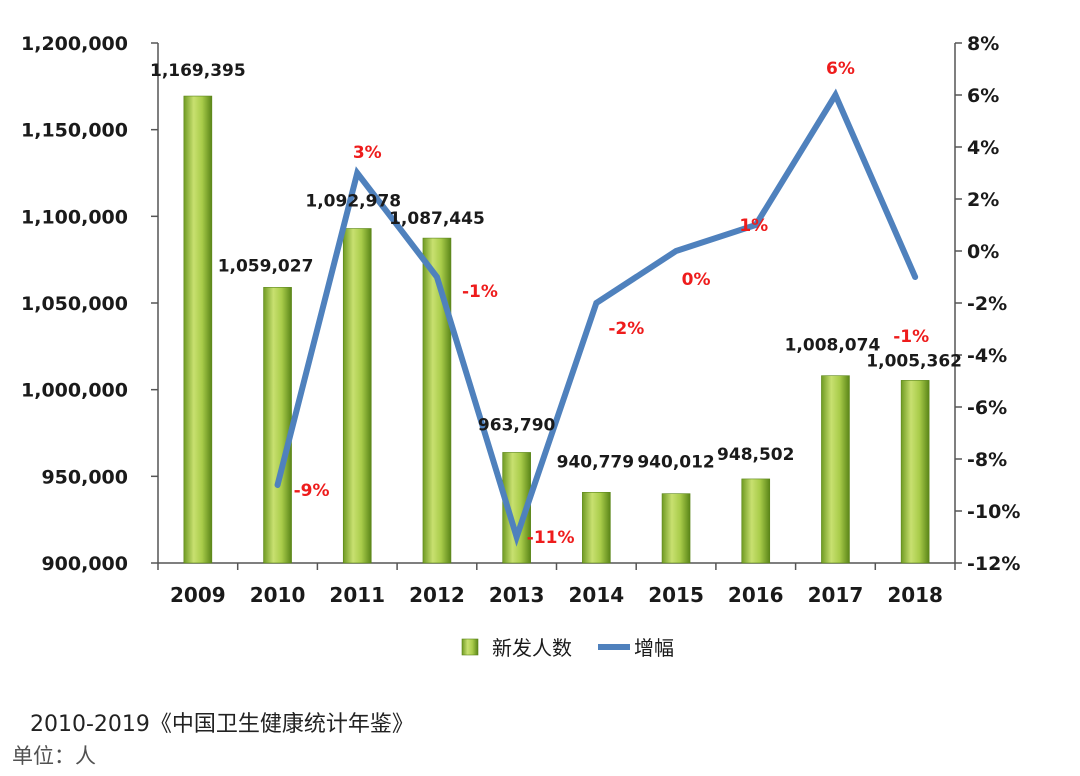 The width and height of the screenshot is (1080, 776). Describe the element at coordinates (74, 304) in the screenshot. I see `y-left-tick-label: 1,050,000` at that location.